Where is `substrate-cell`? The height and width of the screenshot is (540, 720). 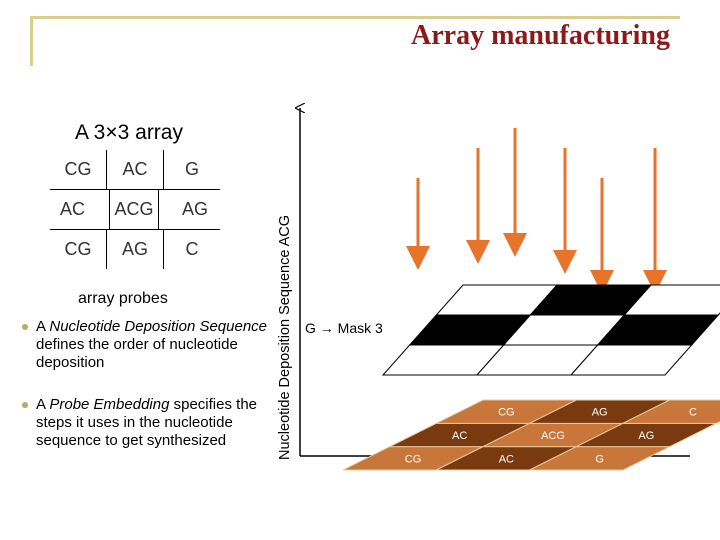 substrate-cell is located at coordinates (671, 411).